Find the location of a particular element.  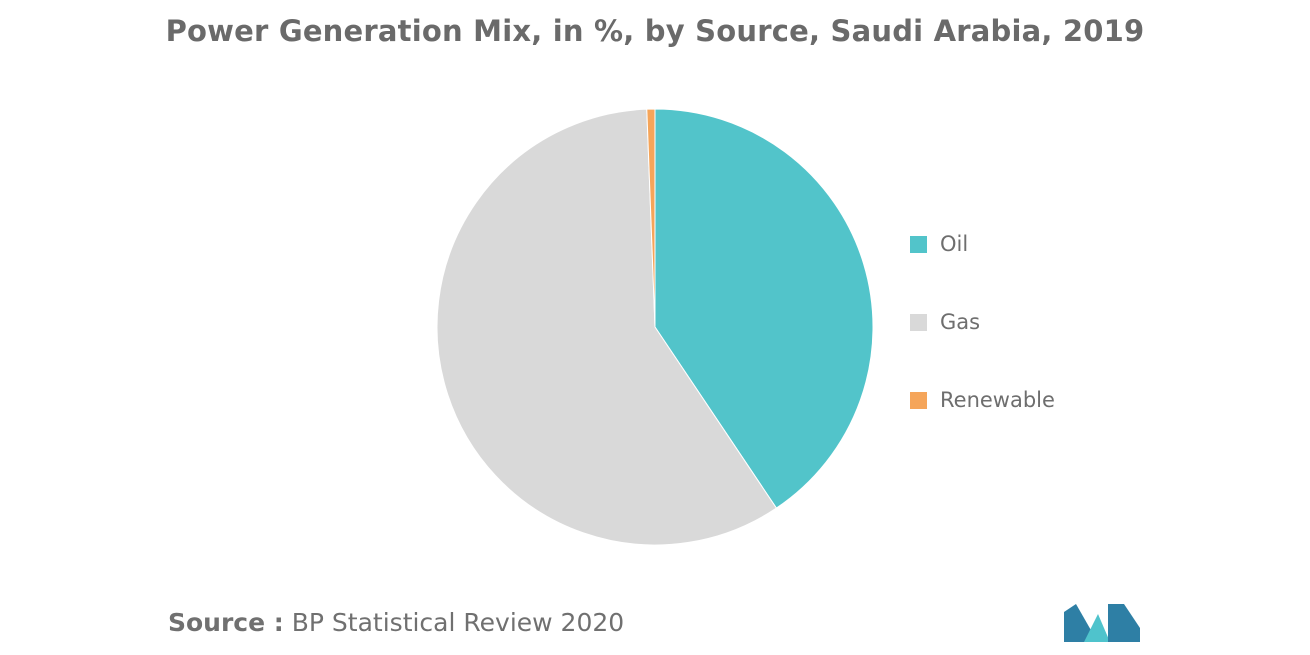

source-label: Source : is located at coordinates (226, 622).